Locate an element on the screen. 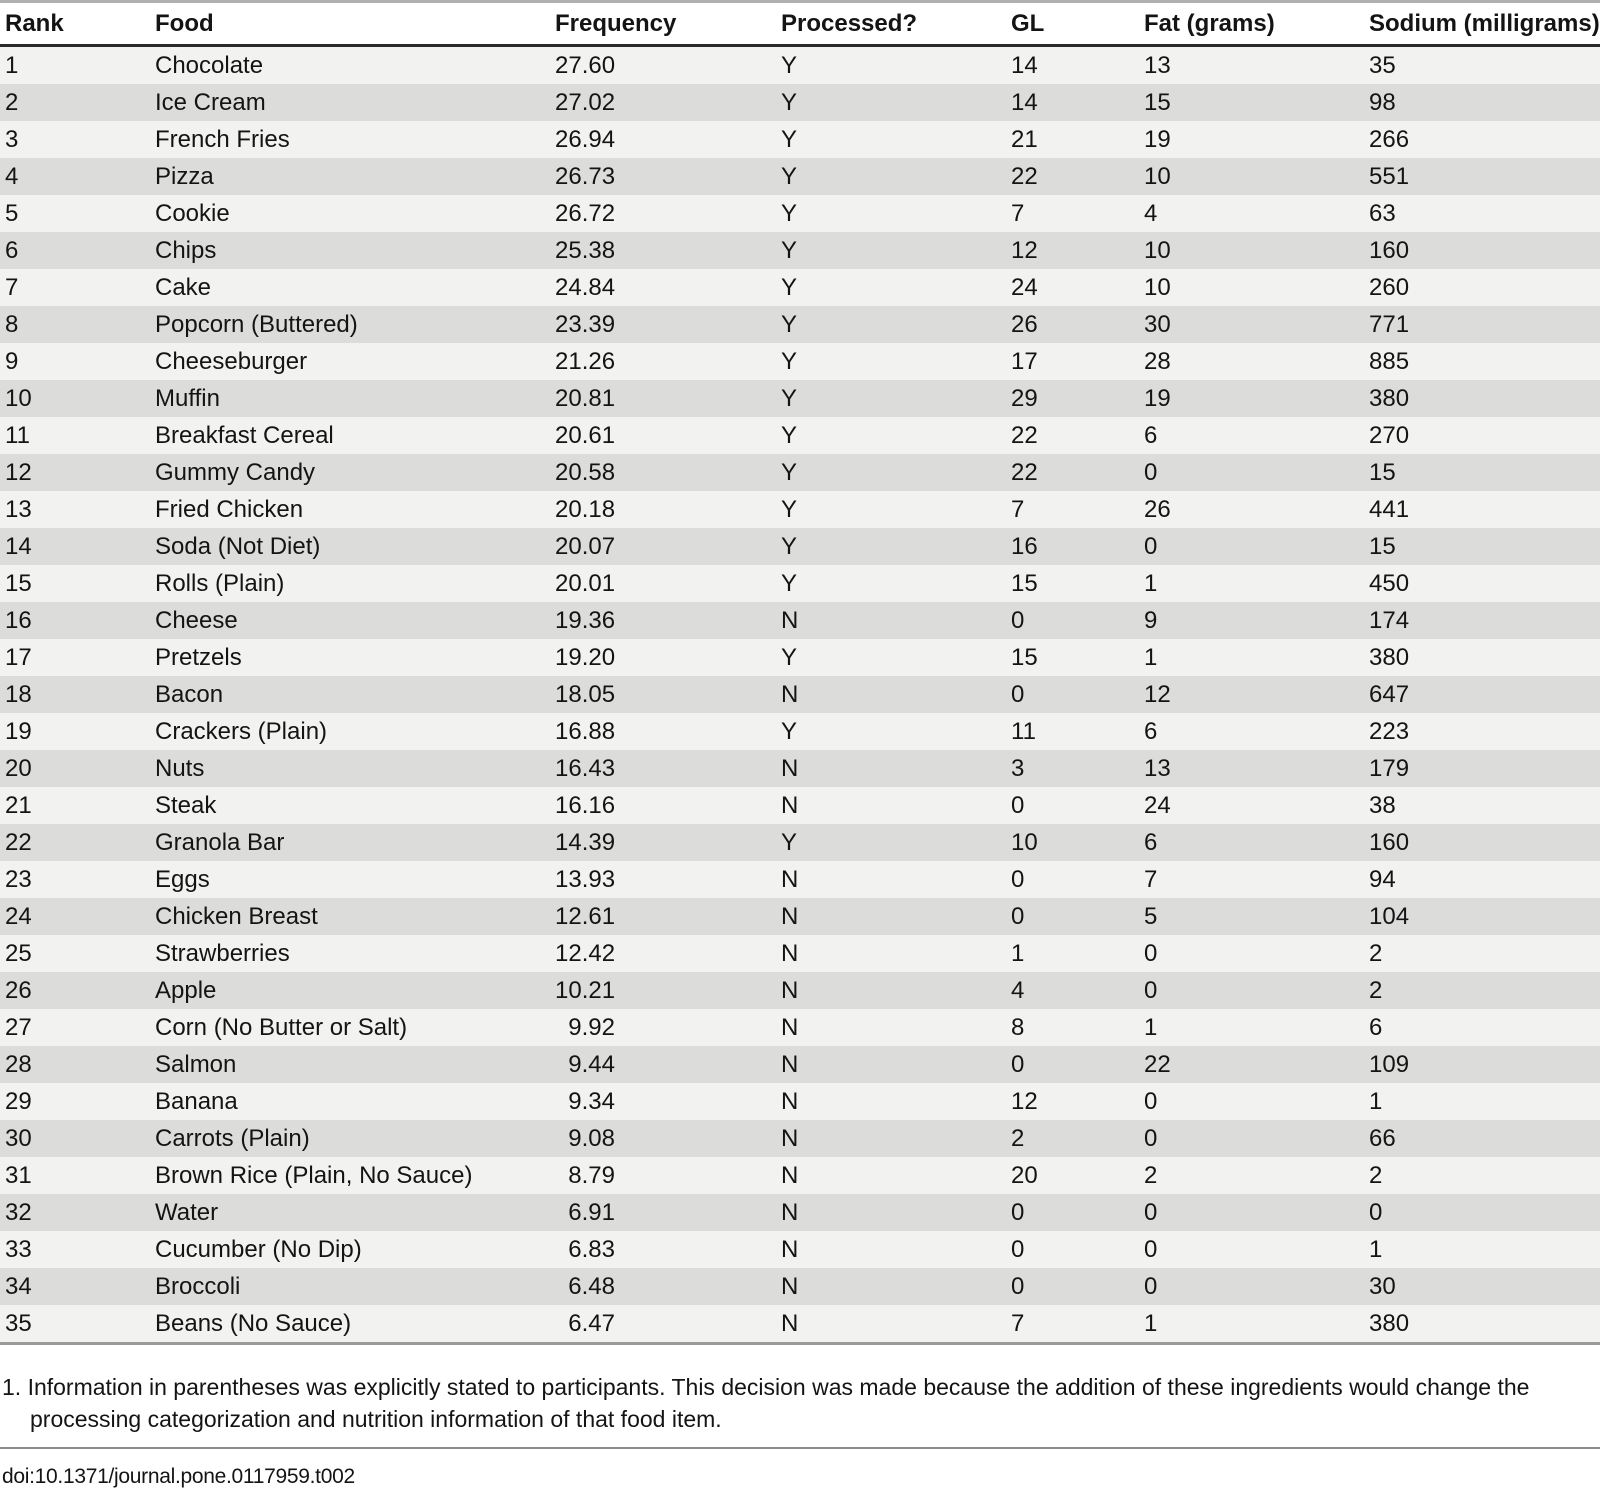 The image size is (1600, 1489). table-cell: 1 is located at coordinates (1376, 1101).